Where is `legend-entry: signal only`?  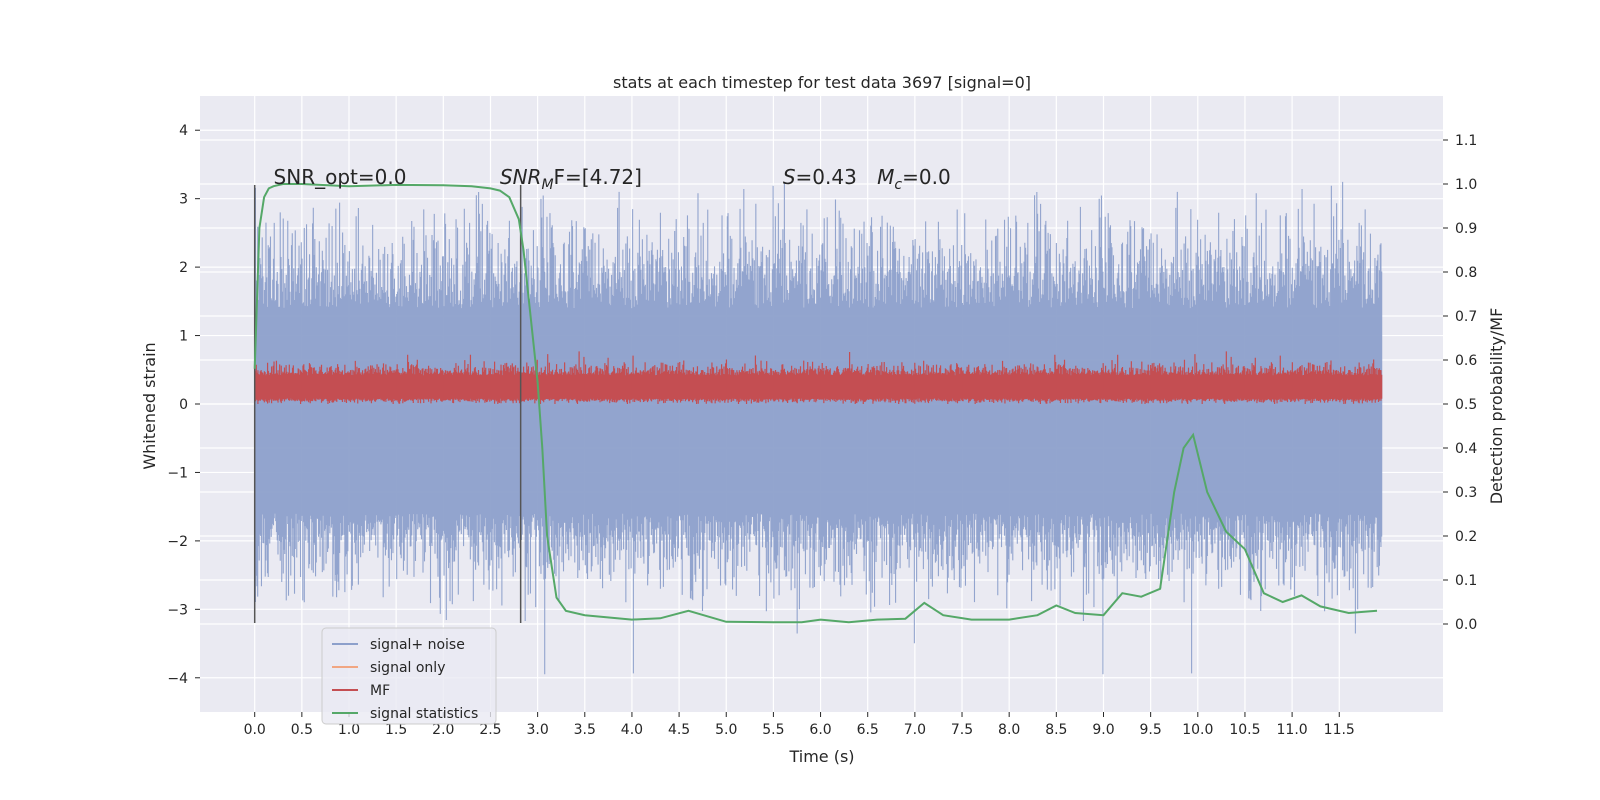
legend-entry: signal only is located at coordinates (407, 668).